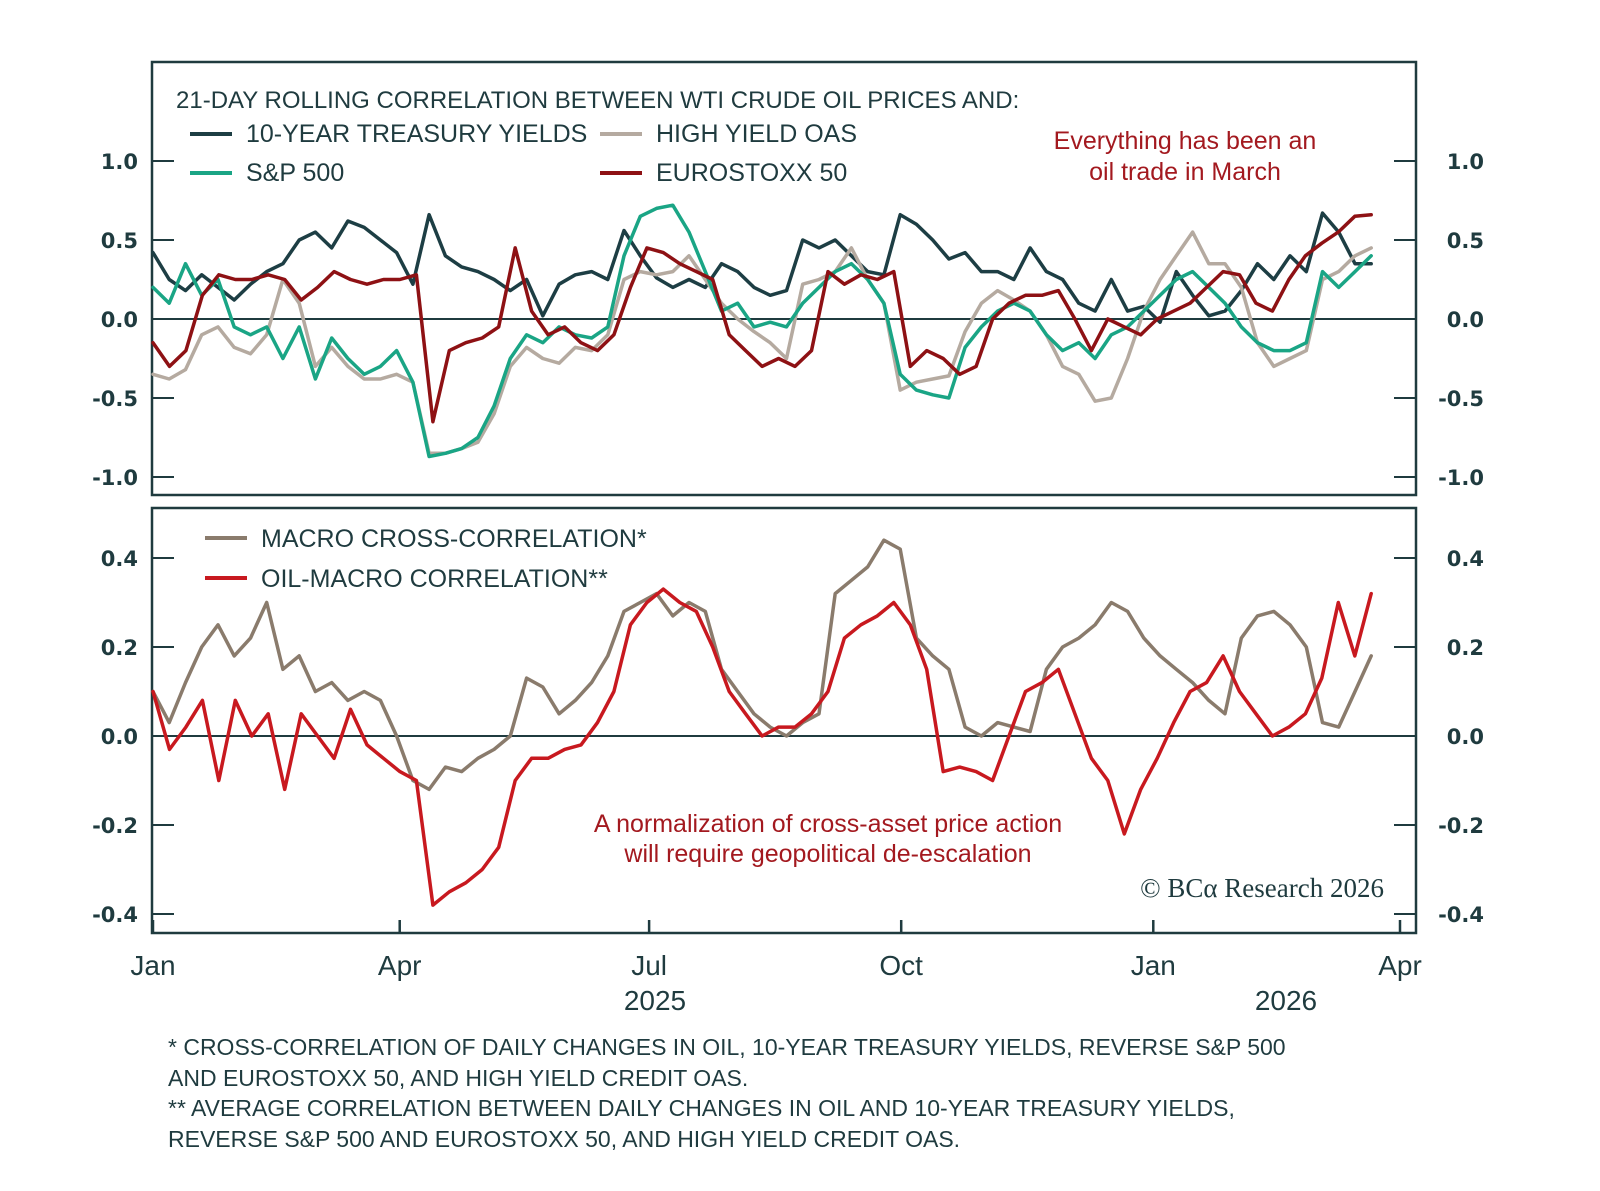 The image size is (1600, 1191). I want to click on legend-label-oil-macro: OIL-MACRO CORRELATION**, so click(434, 579).